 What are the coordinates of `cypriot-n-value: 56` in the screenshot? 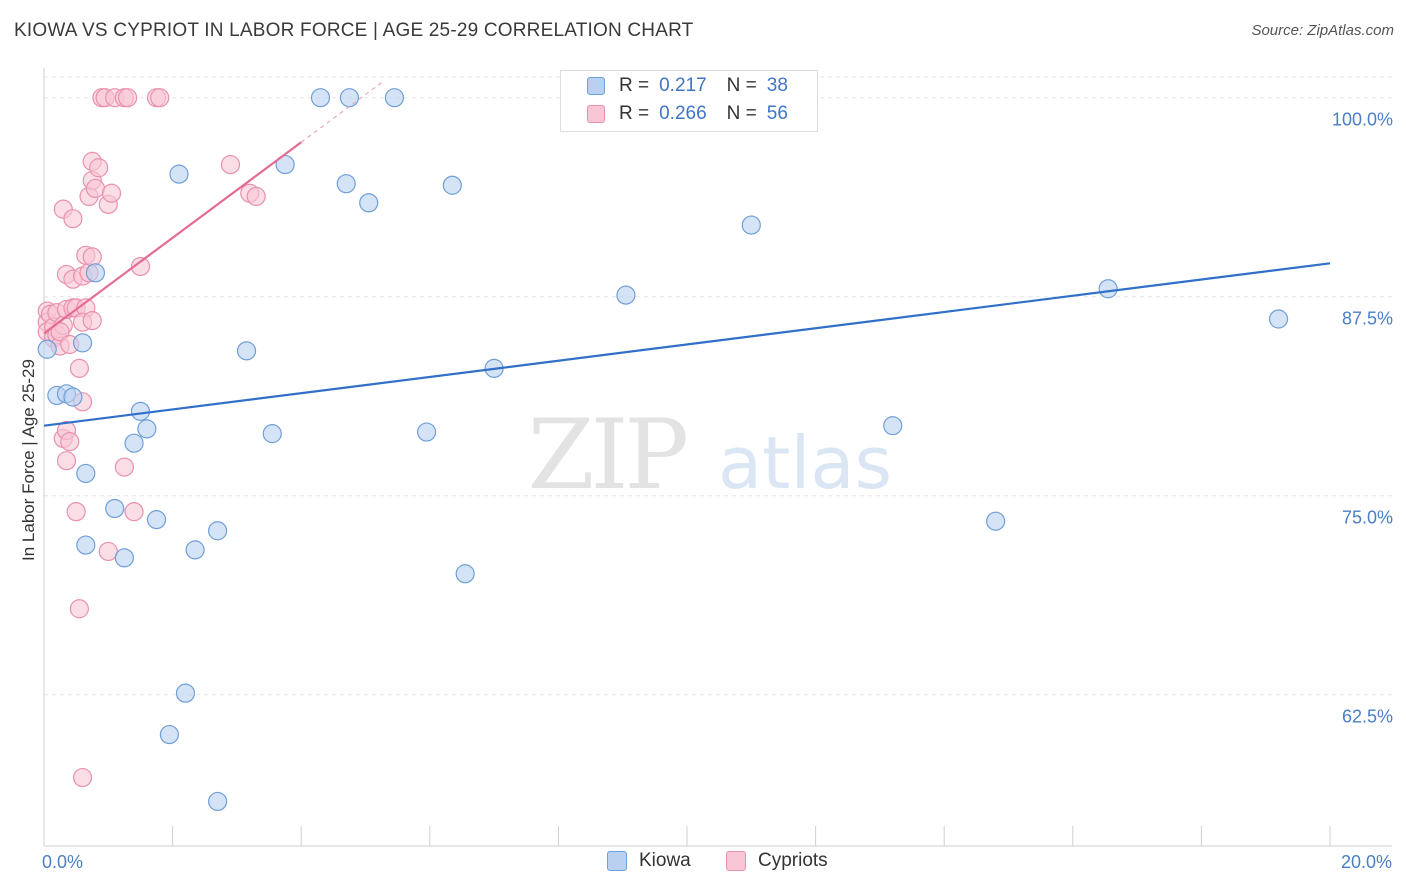 It's located at (777, 113).